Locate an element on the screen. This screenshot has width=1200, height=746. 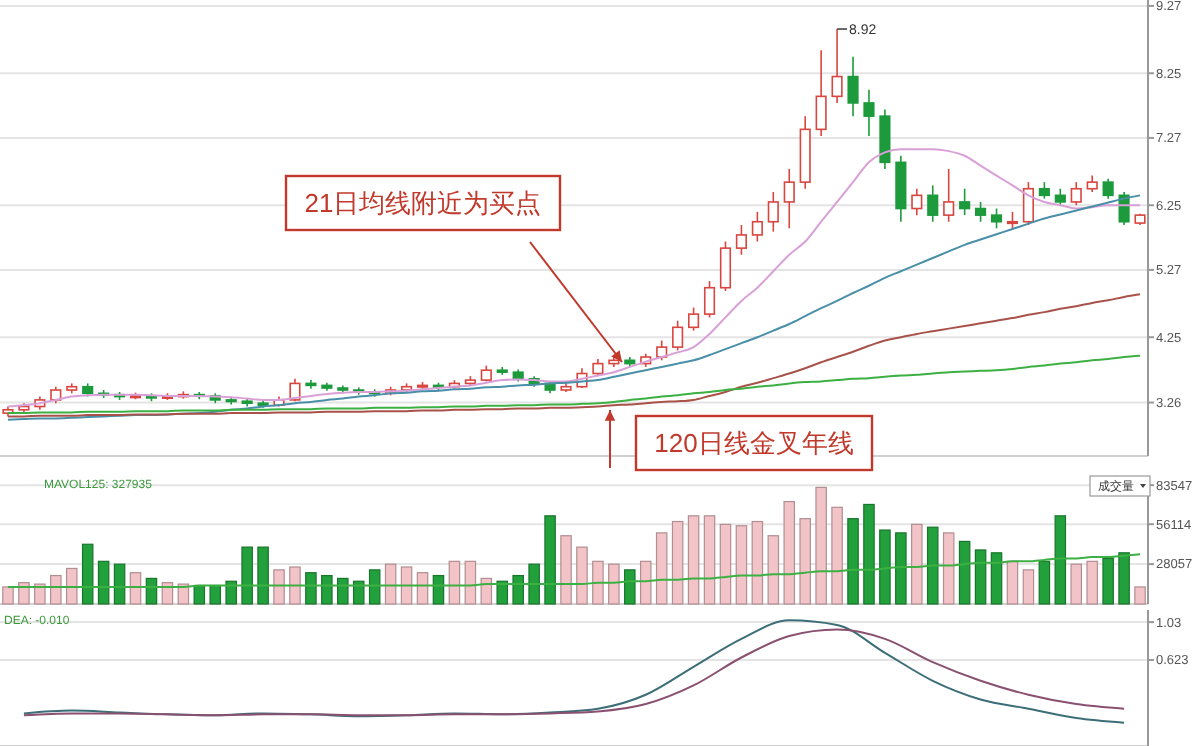
annotation: 120日线金叉年线 is located at coordinates (754, 443).